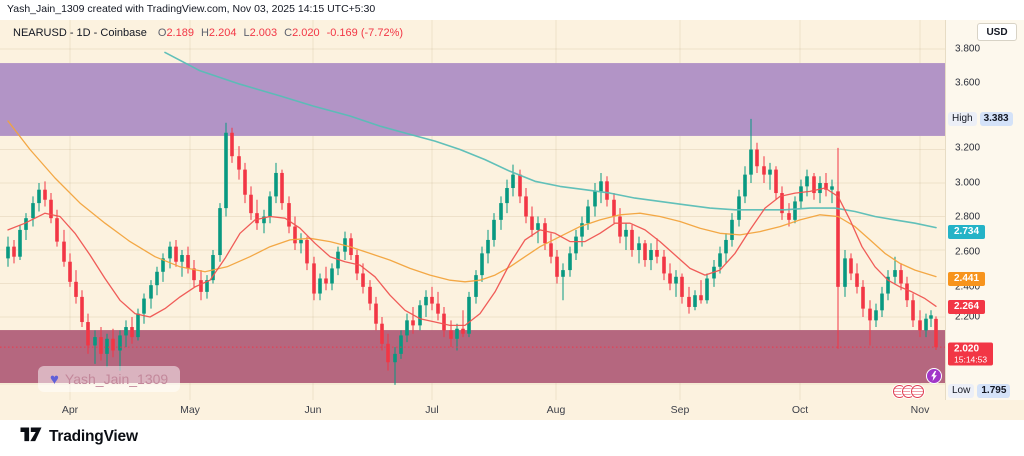  I want to click on price-tick-label: 2.200, so click(968, 317).